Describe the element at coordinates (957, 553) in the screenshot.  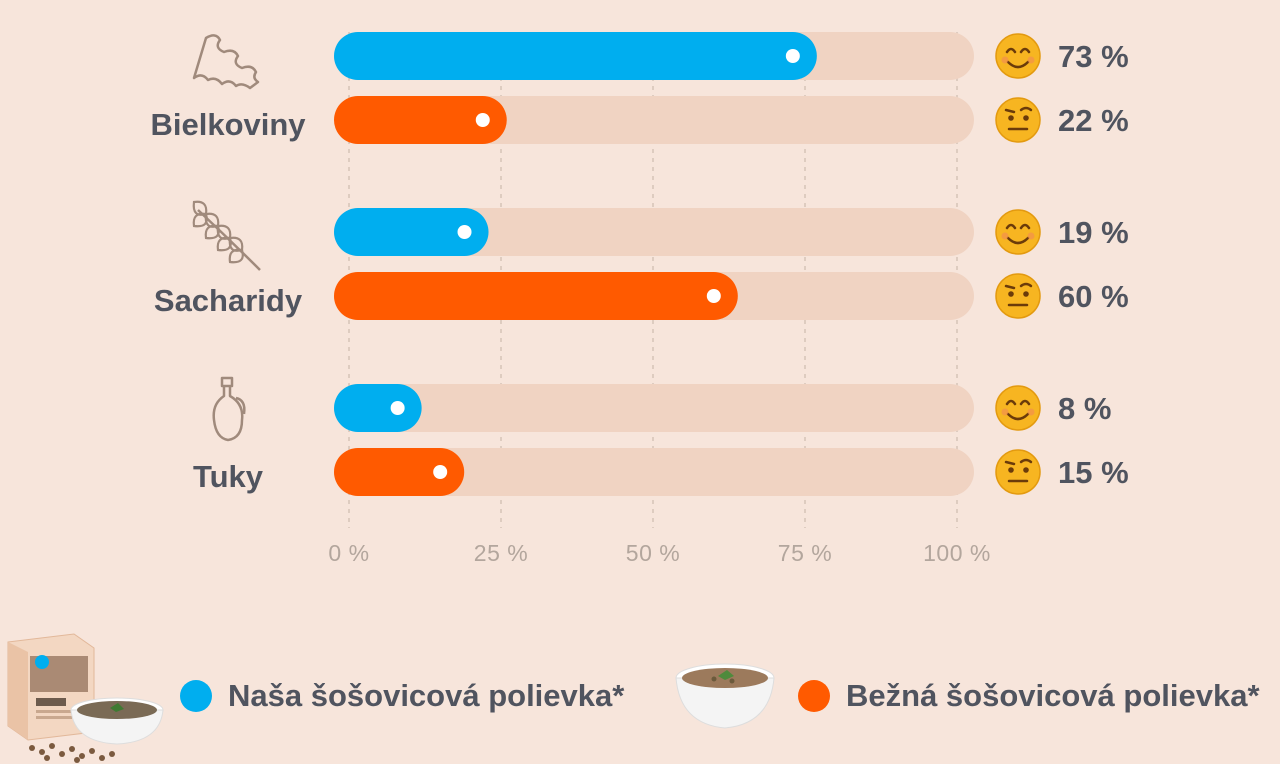
I see `x-tick-label: 100 %` at that location.